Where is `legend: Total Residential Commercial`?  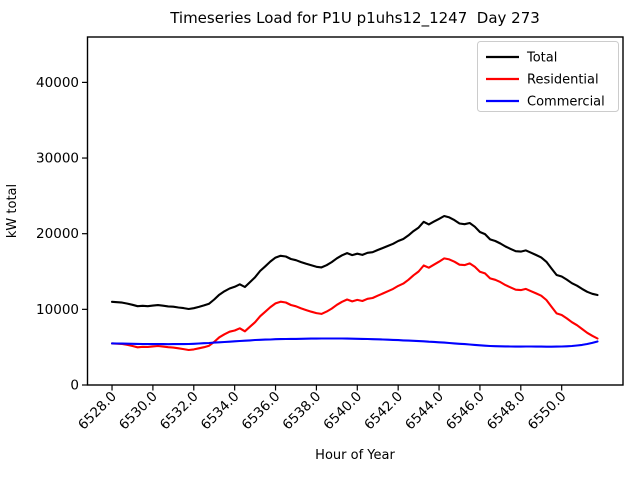
legend: Total Residential Commercial is located at coordinates (548, 76).